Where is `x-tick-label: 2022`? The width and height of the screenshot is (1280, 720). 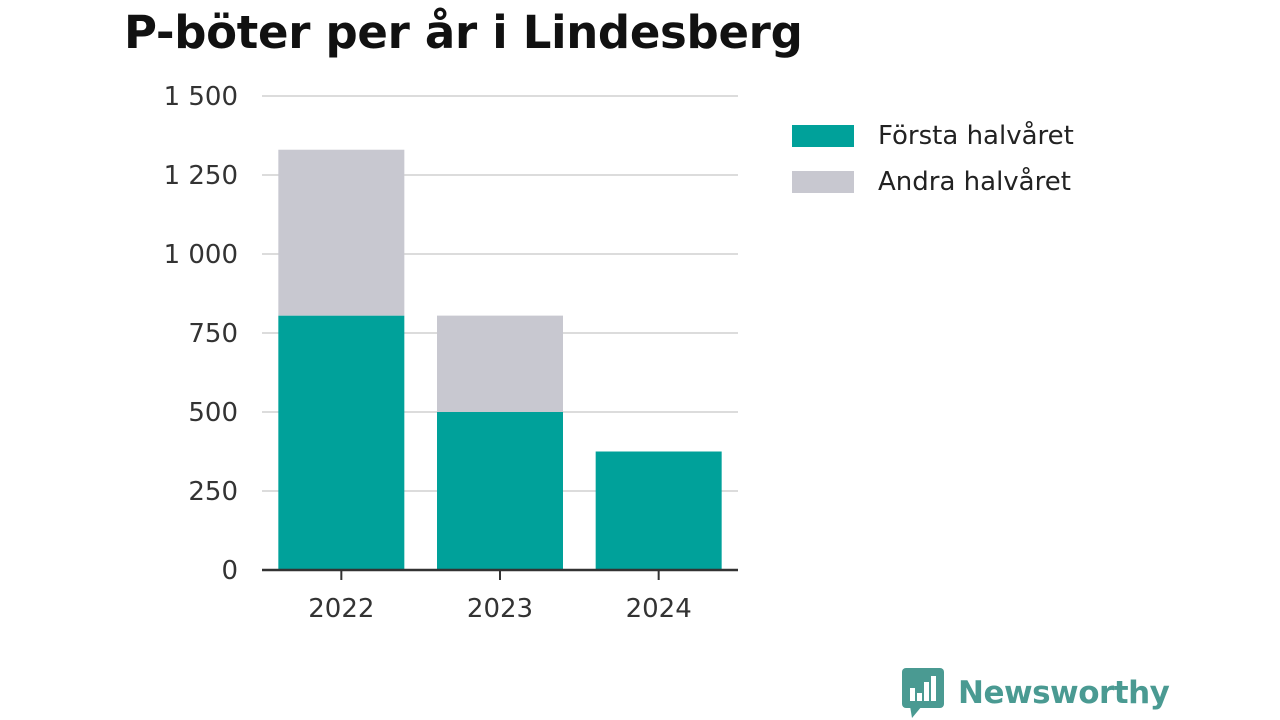 x-tick-label: 2022 is located at coordinates (341, 609).